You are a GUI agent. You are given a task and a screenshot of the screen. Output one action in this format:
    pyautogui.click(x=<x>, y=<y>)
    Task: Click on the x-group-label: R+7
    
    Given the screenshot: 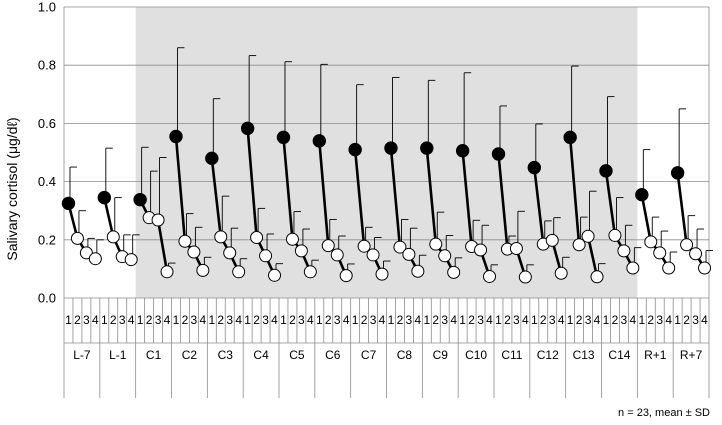 What is the action you would take?
    pyautogui.click(x=691, y=355)
    